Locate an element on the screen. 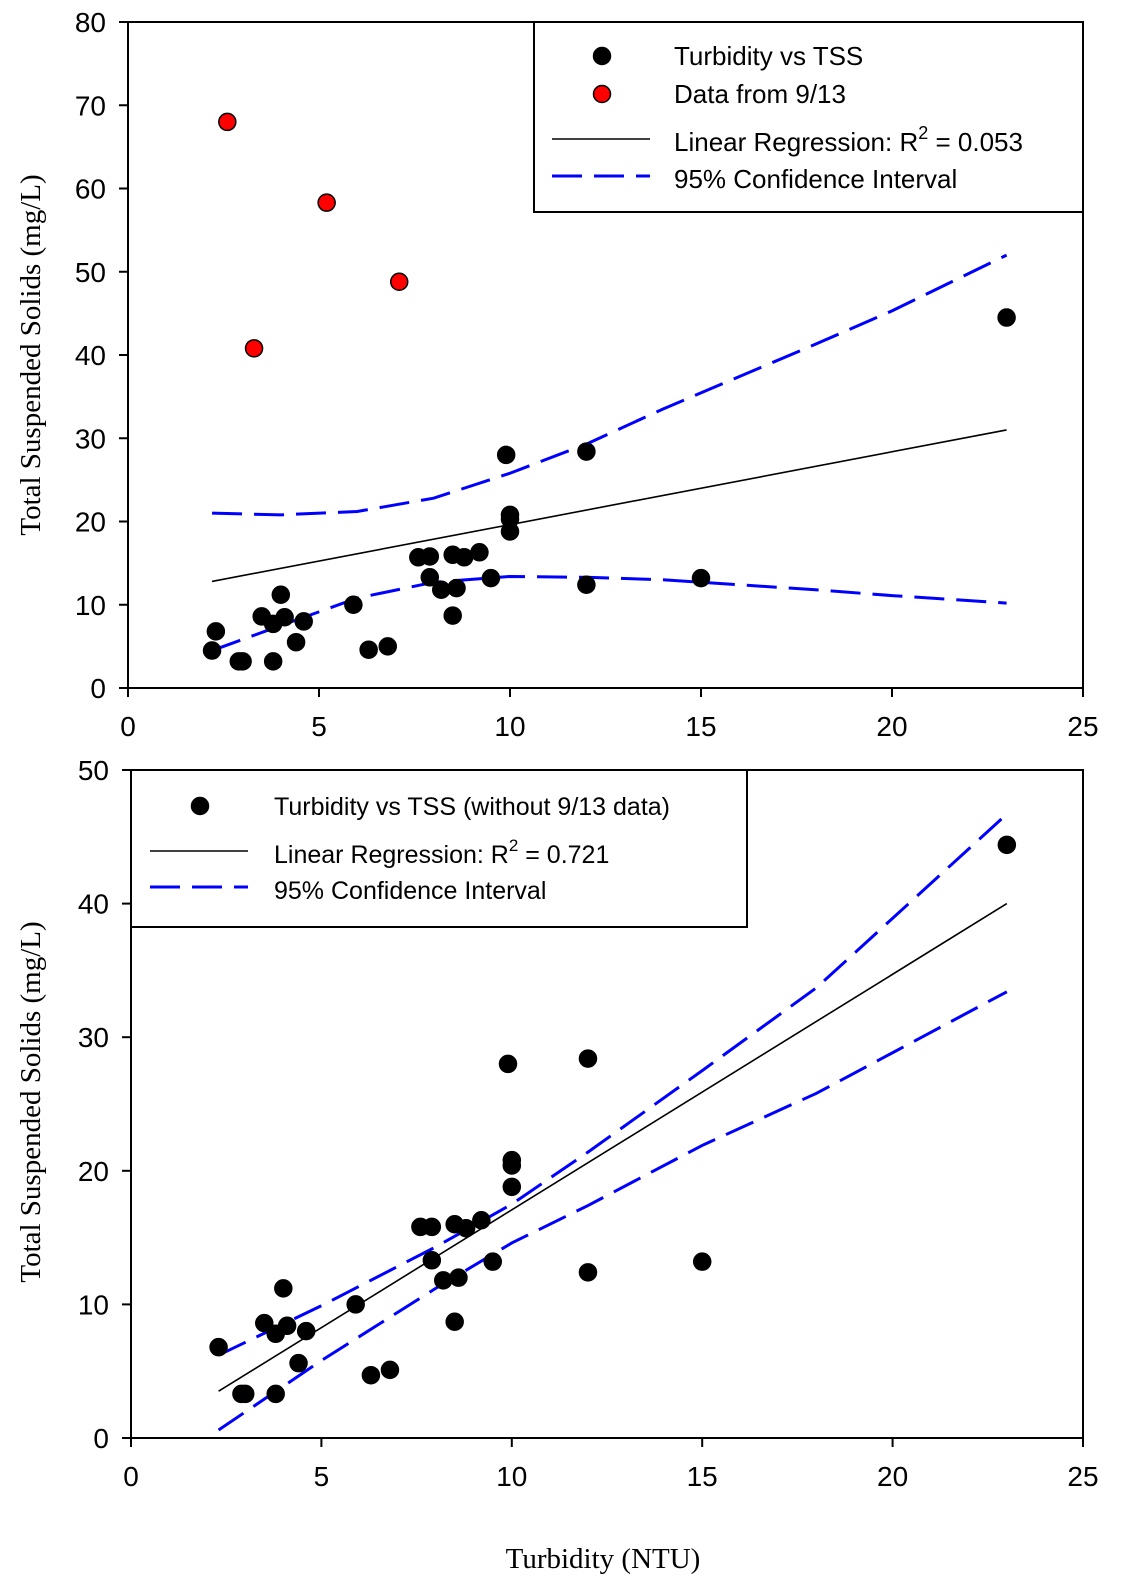 The height and width of the screenshot is (1585, 1121). y-tick-label: 10 is located at coordinates (93, 1304).